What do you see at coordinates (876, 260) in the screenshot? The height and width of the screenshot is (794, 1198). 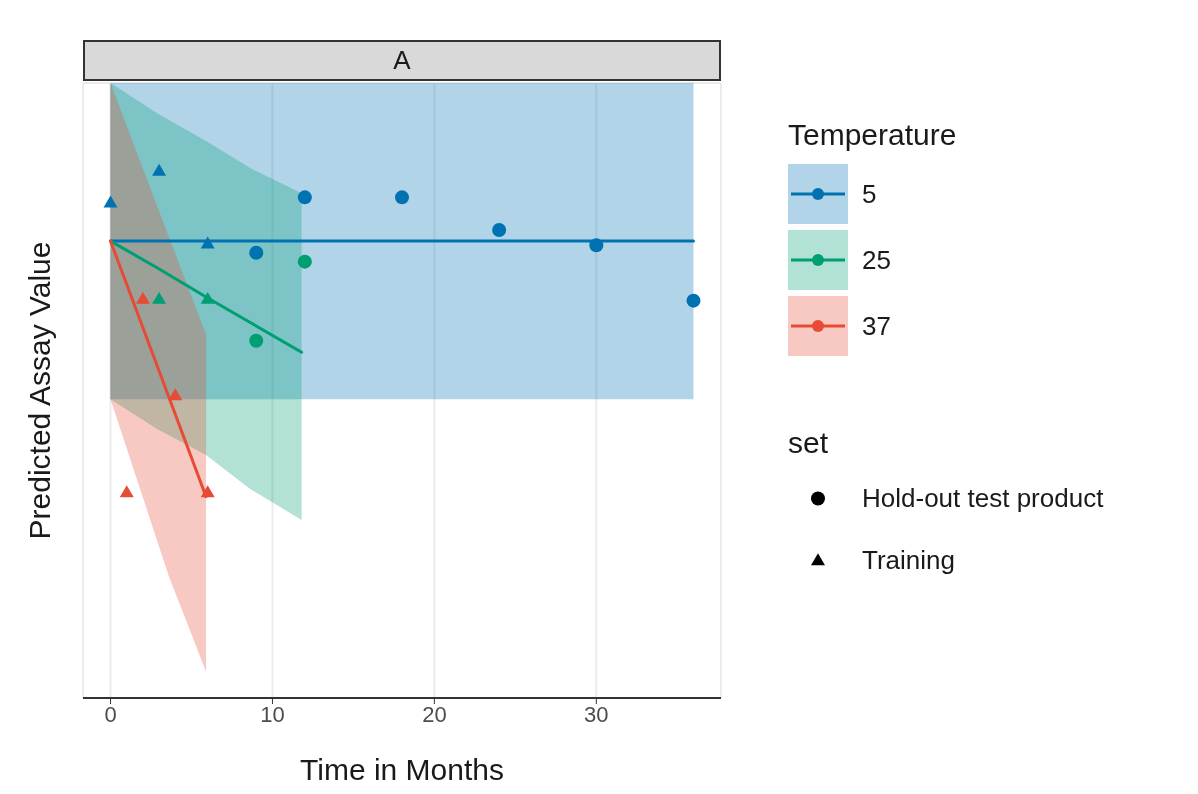 I see `legend-label: 25` at bounding box center [876, 260].